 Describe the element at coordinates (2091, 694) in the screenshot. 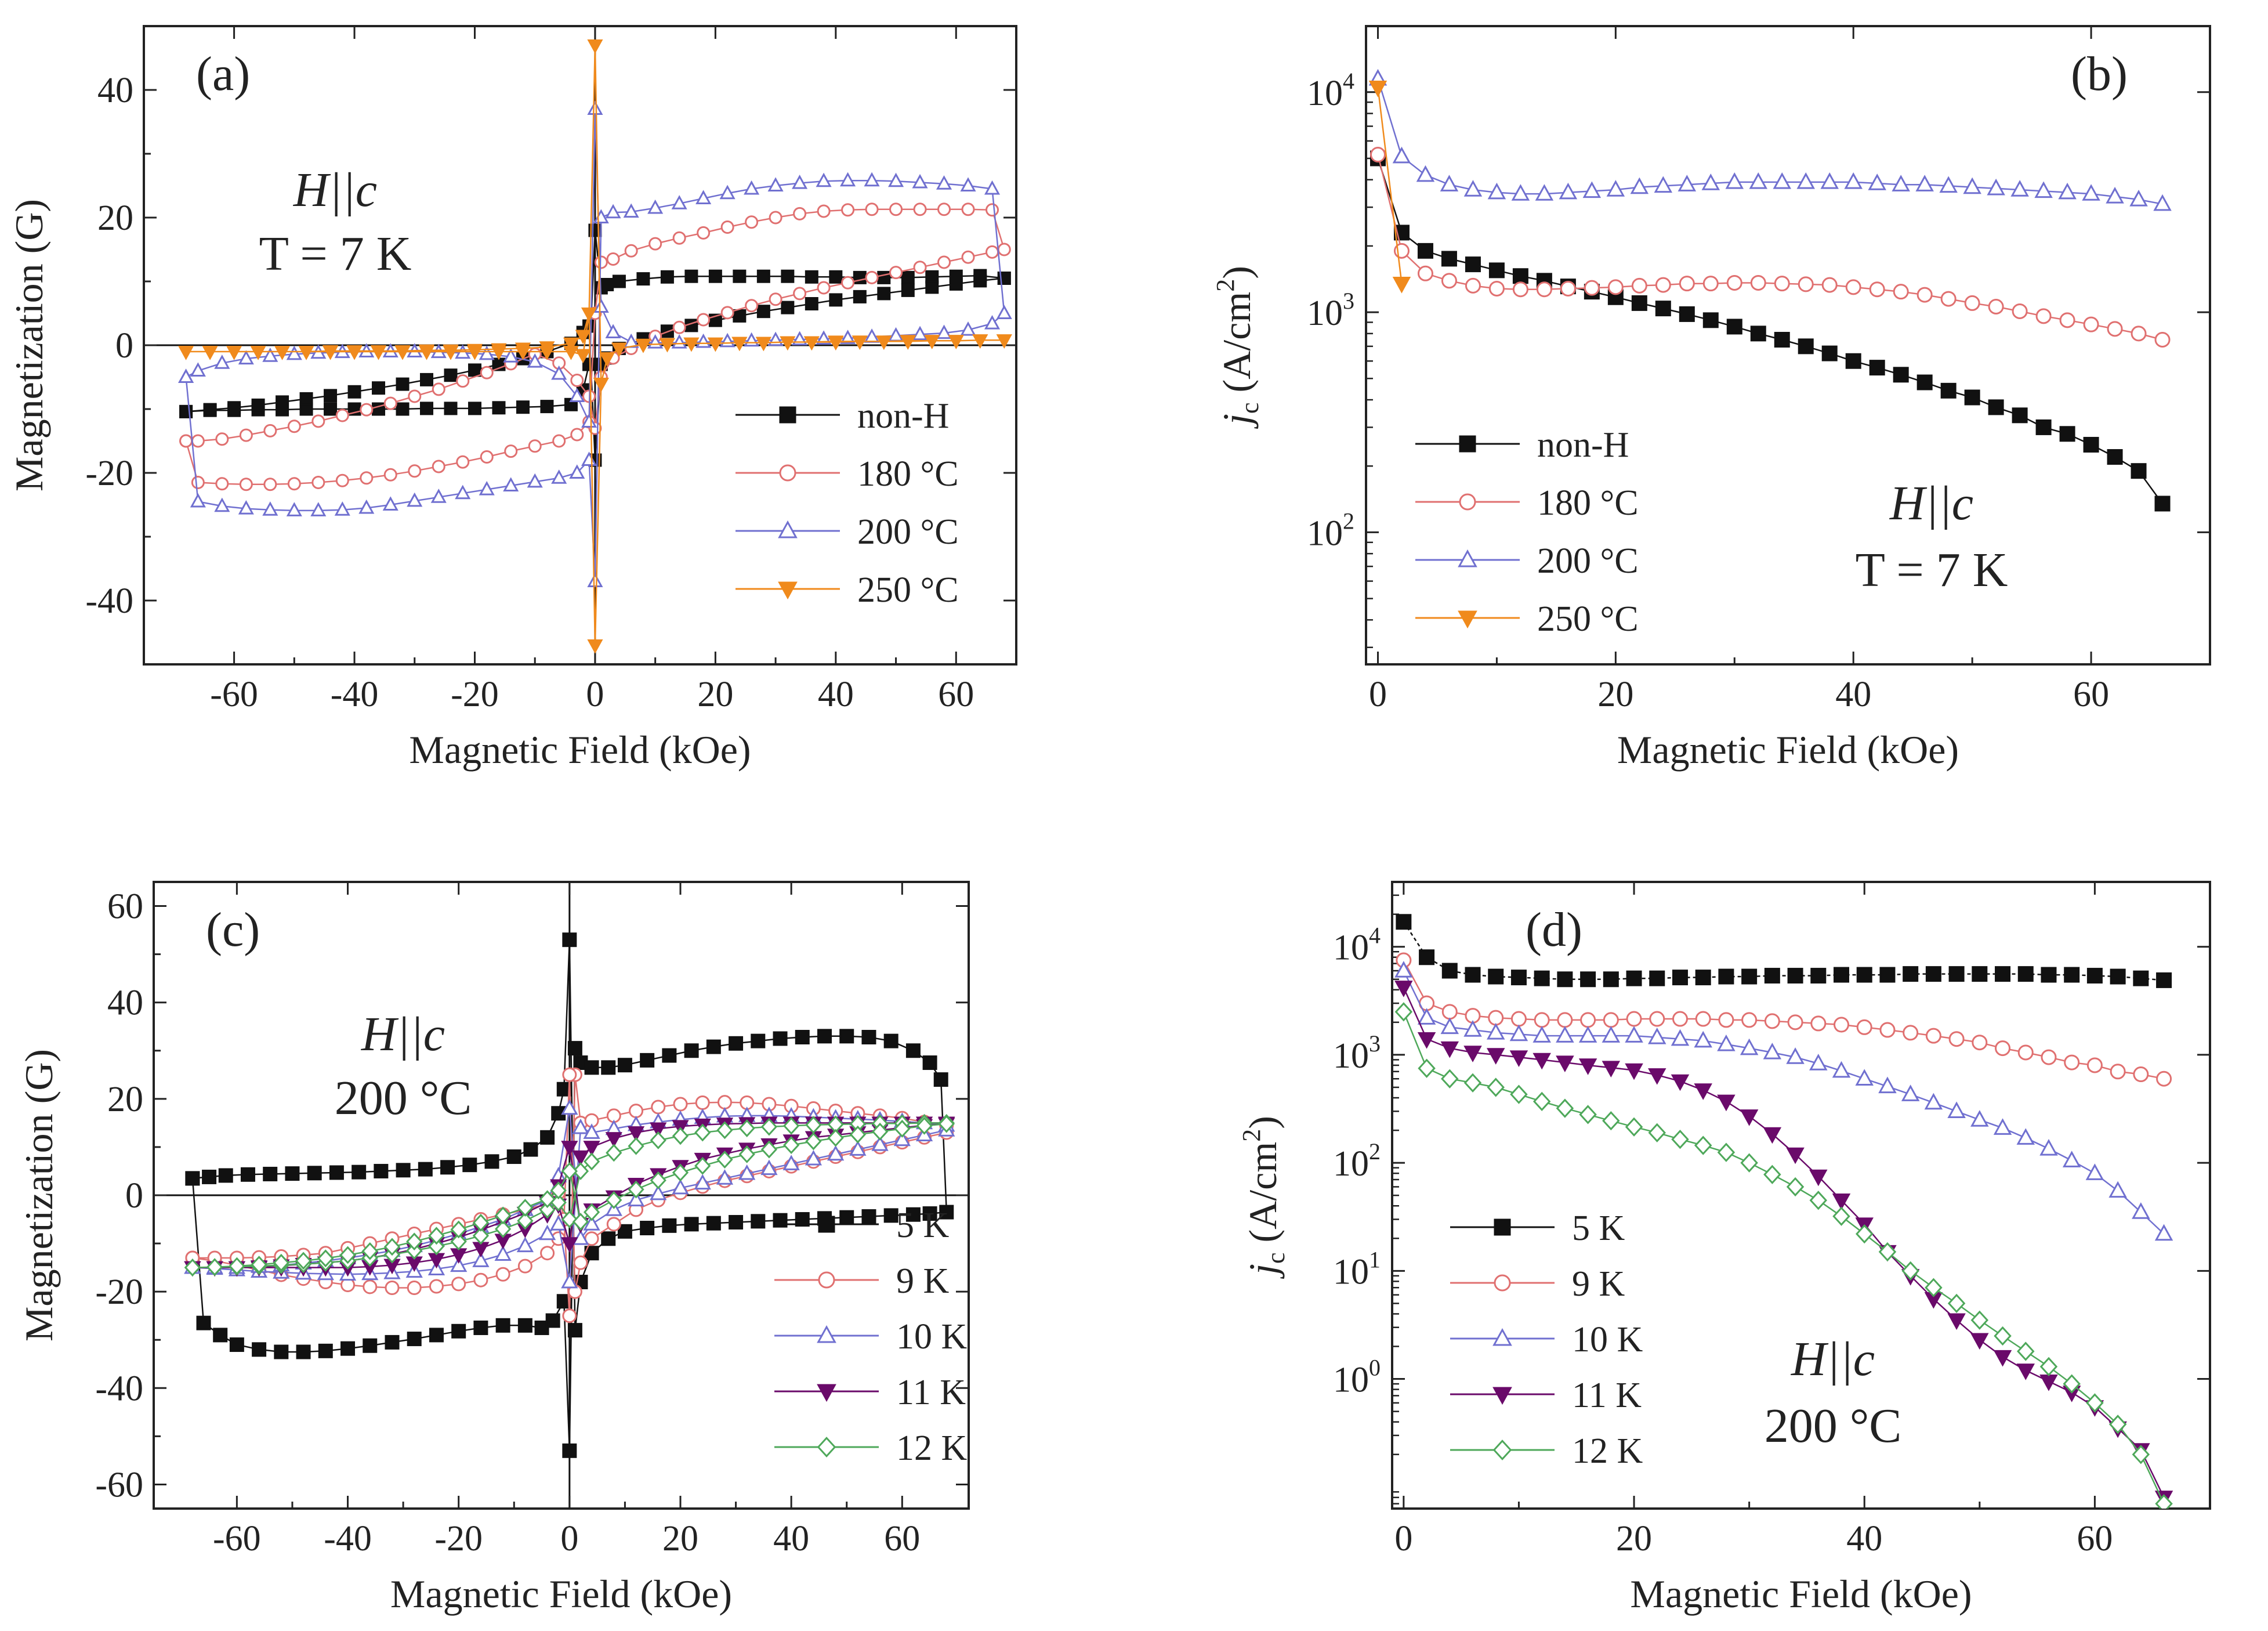

I see `panel-b-xtick-label: 60` at that location.